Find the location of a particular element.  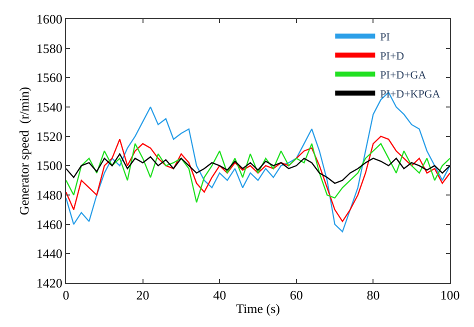

legend-label: PI is located at coordinates (385, 37).